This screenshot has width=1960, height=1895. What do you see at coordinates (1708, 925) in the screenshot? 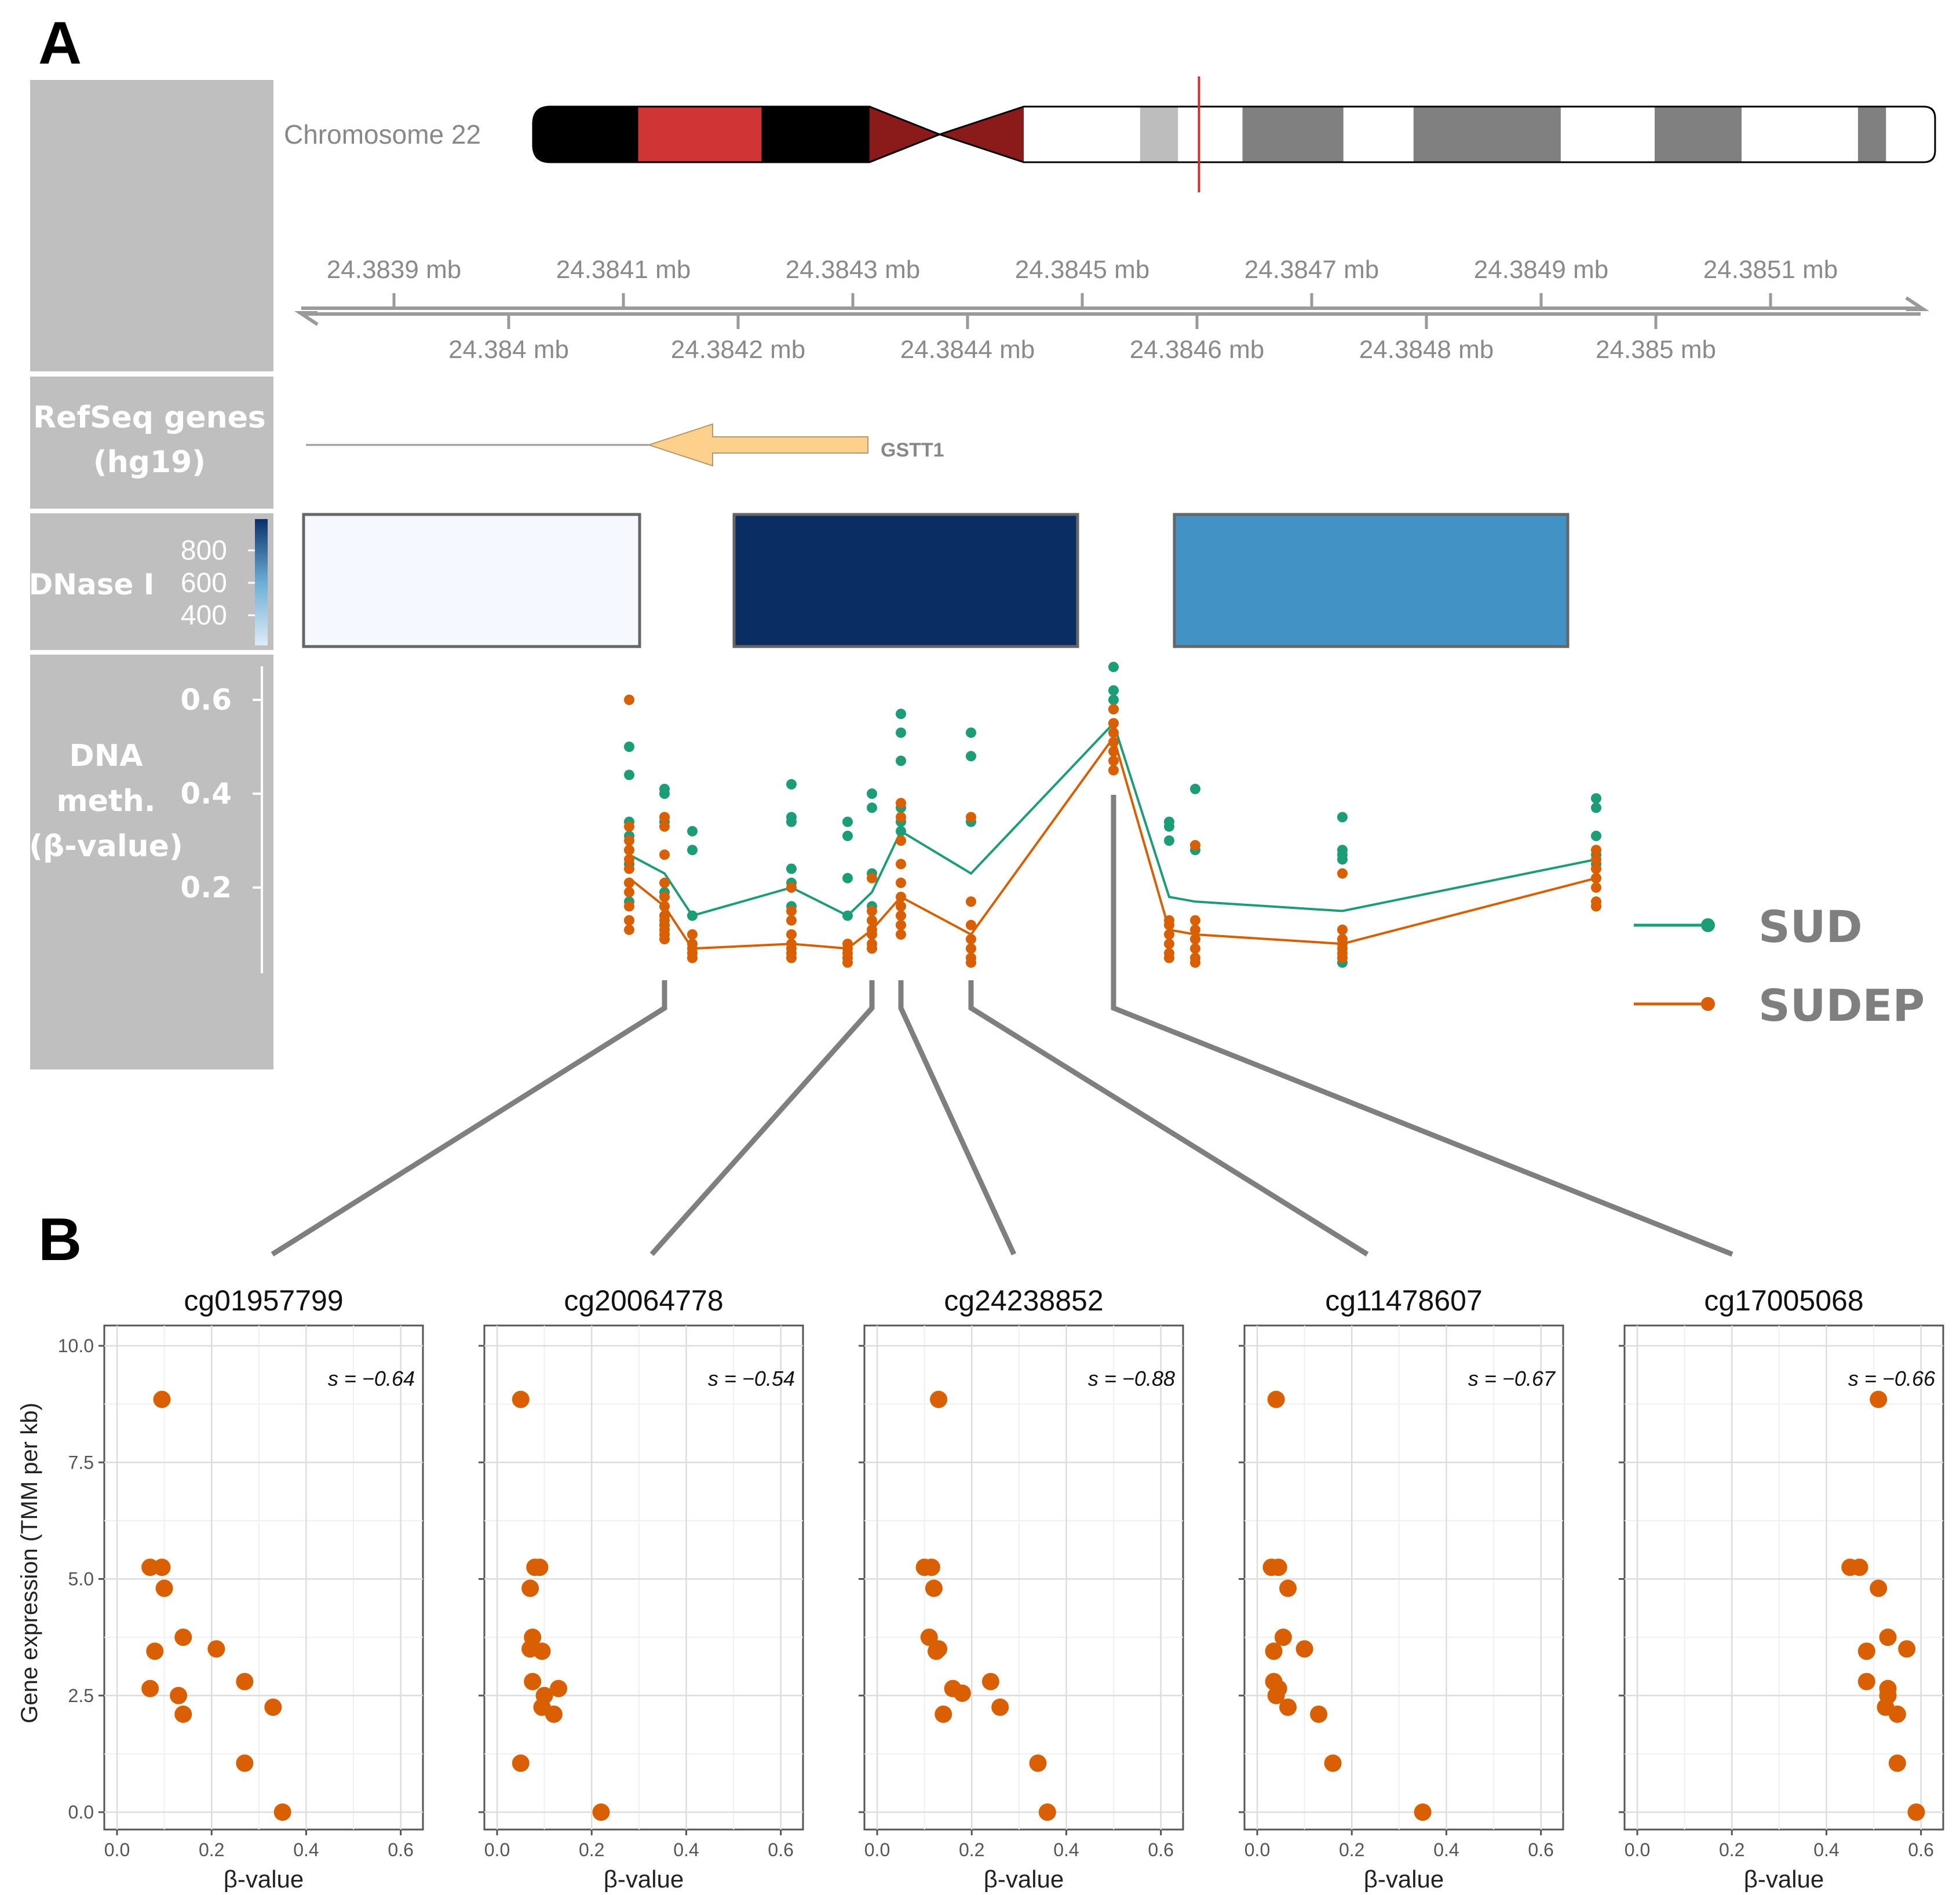
I see `legend-sud-dot` at bounding box center [1708, 925].